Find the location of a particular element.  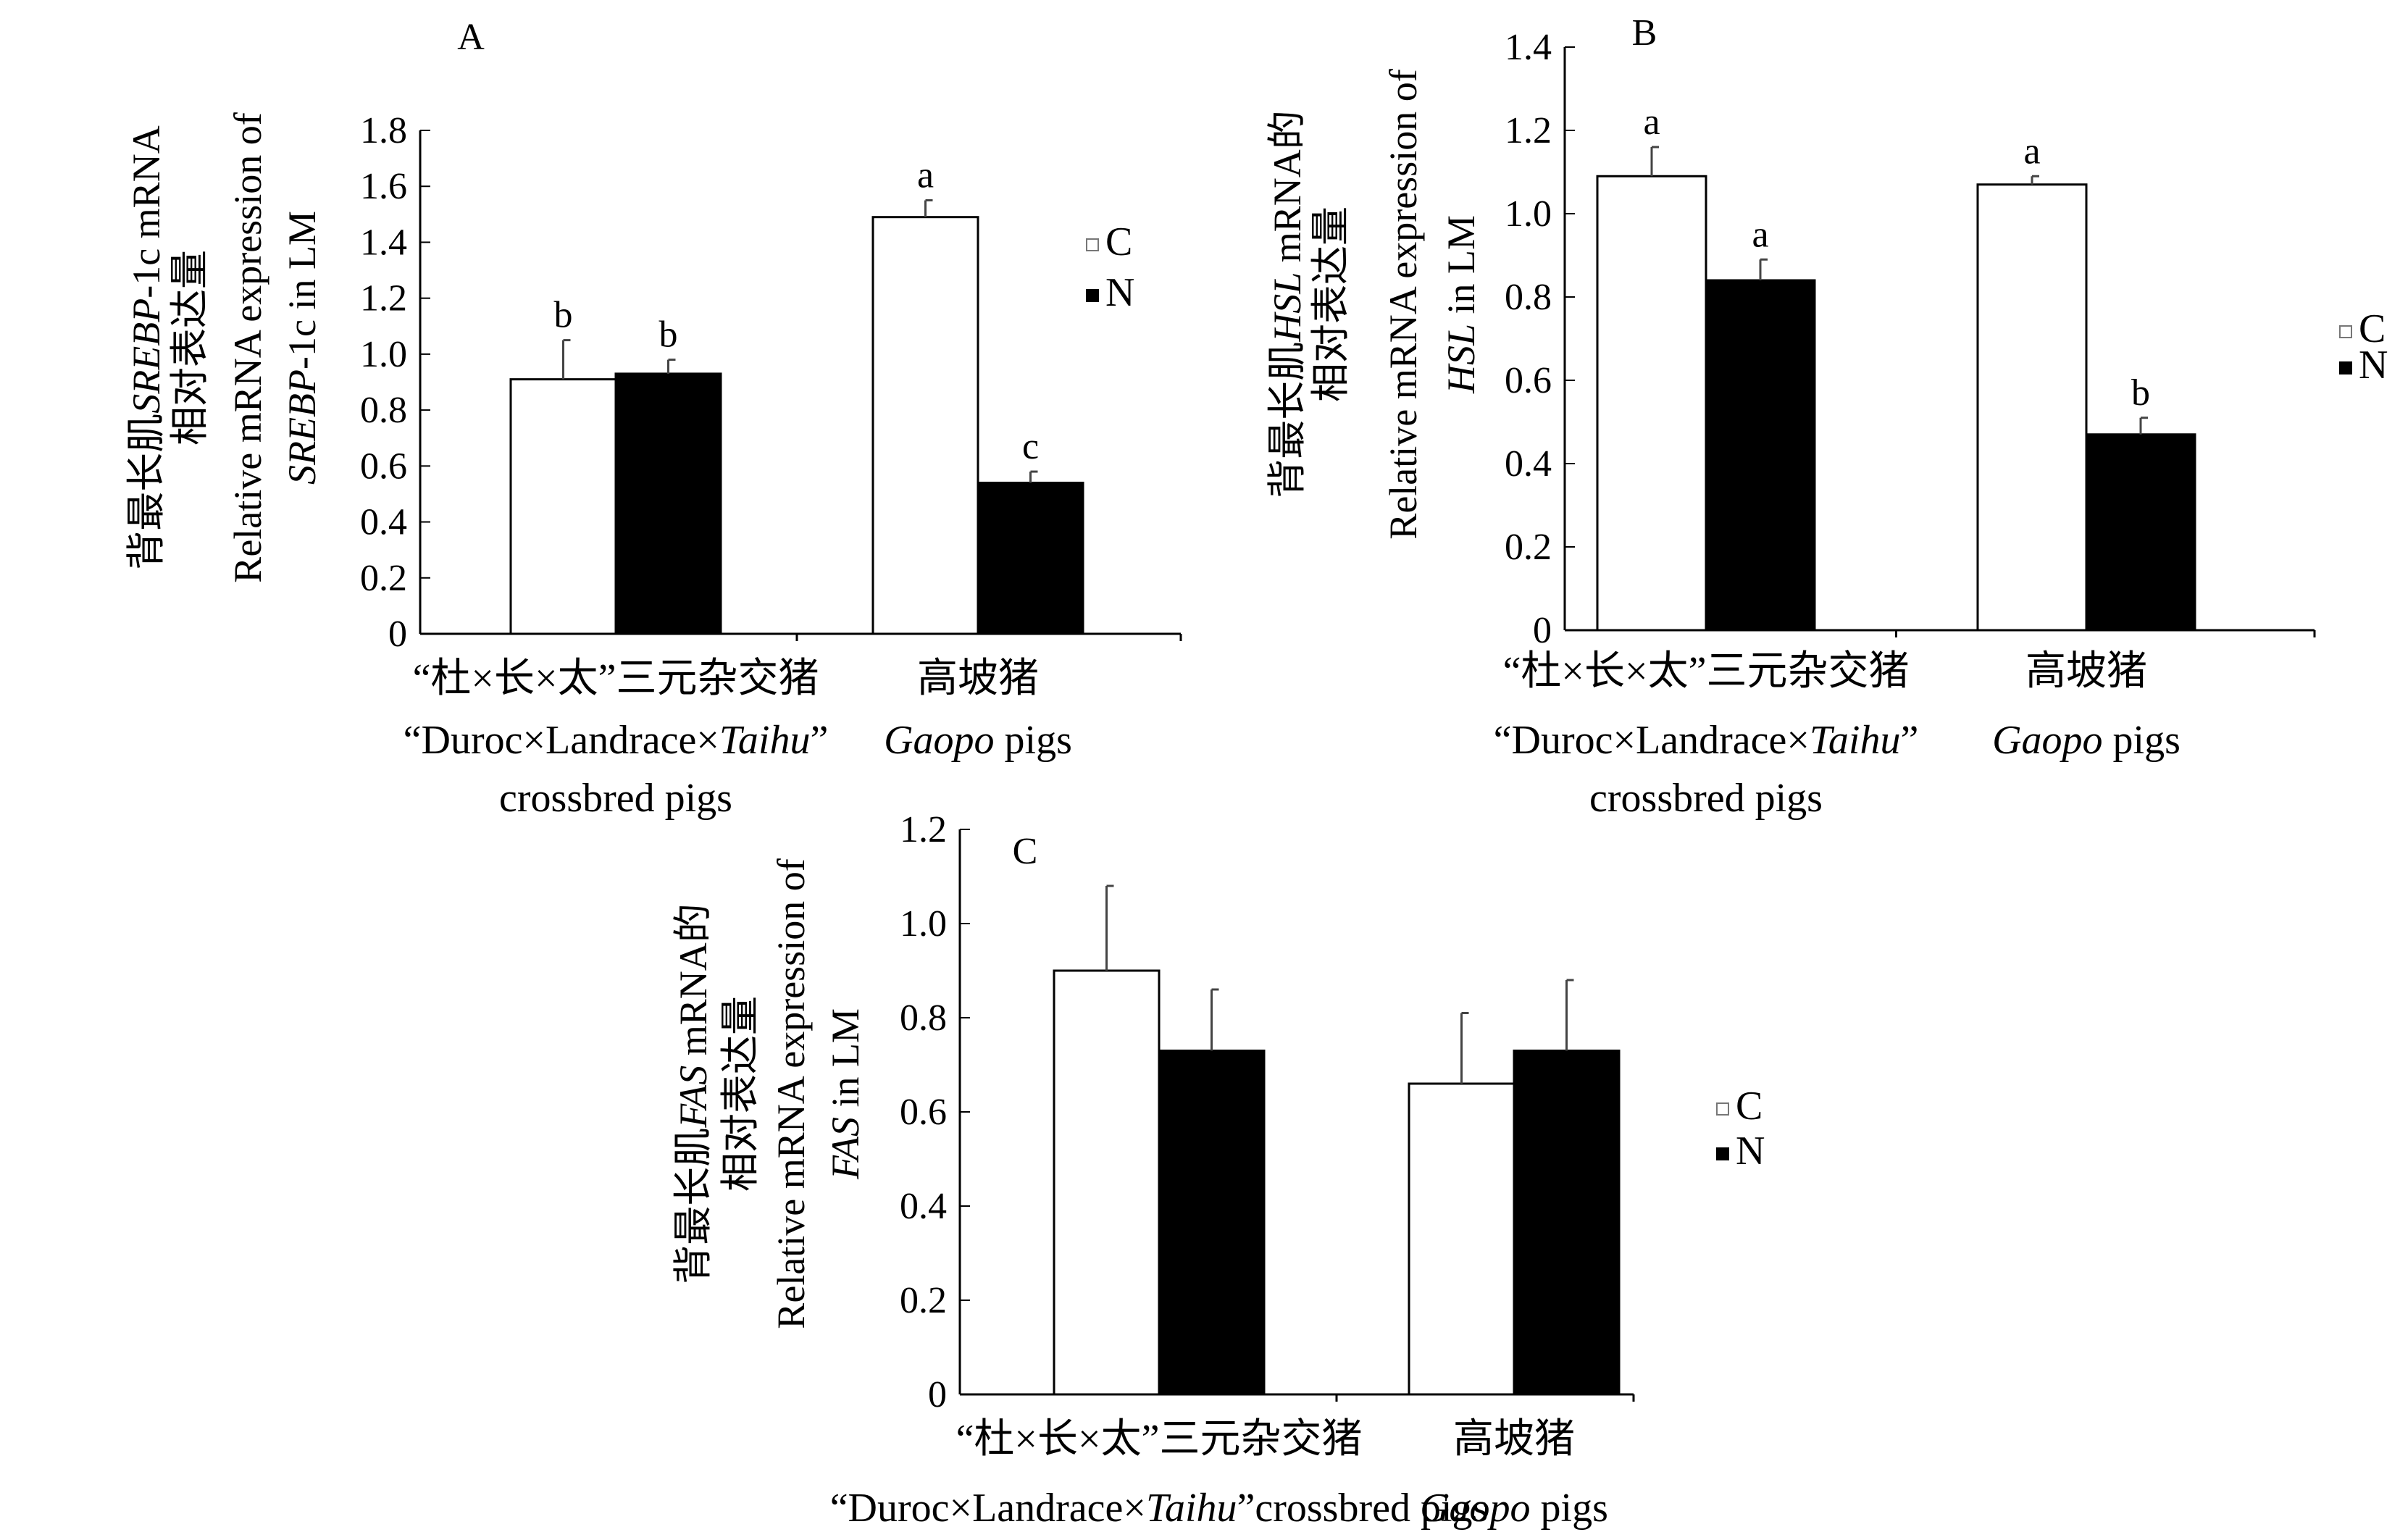

y-axis-label-line: FAS in LM is located at coordinates (845, 1094).